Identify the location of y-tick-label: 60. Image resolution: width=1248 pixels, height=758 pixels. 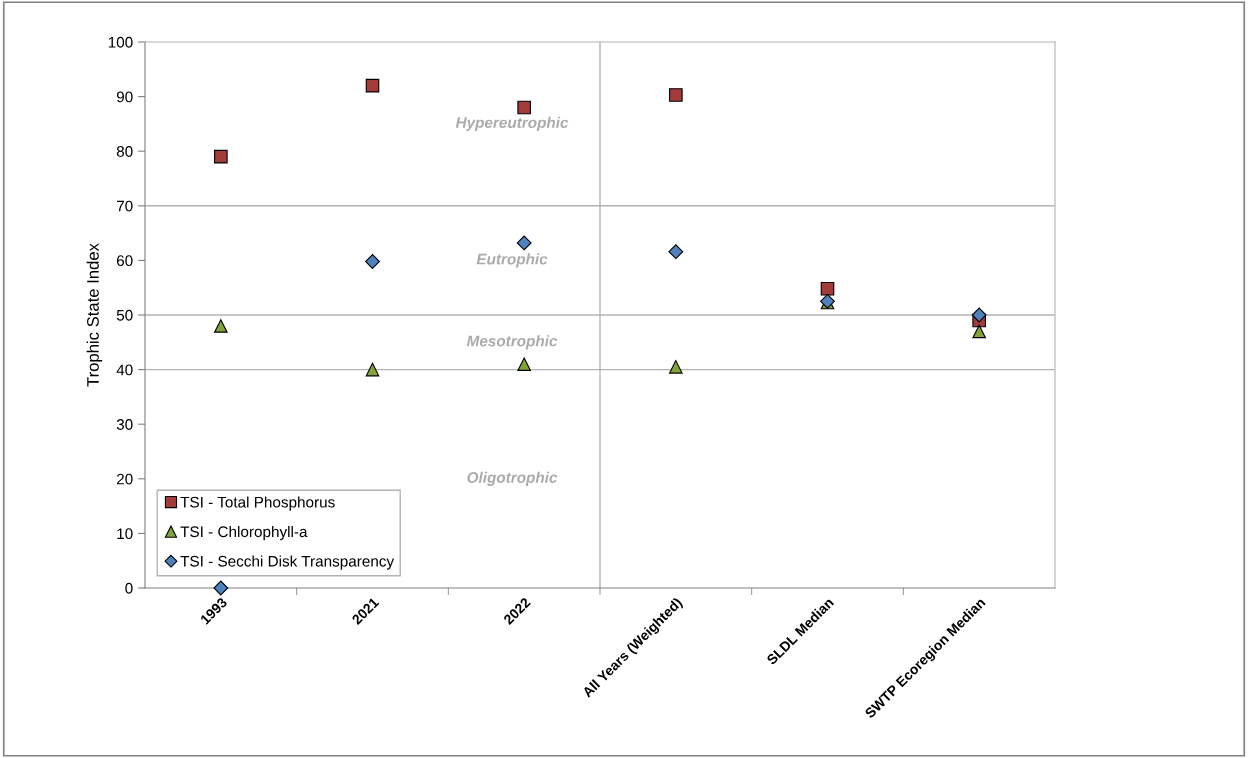
(124, 261).